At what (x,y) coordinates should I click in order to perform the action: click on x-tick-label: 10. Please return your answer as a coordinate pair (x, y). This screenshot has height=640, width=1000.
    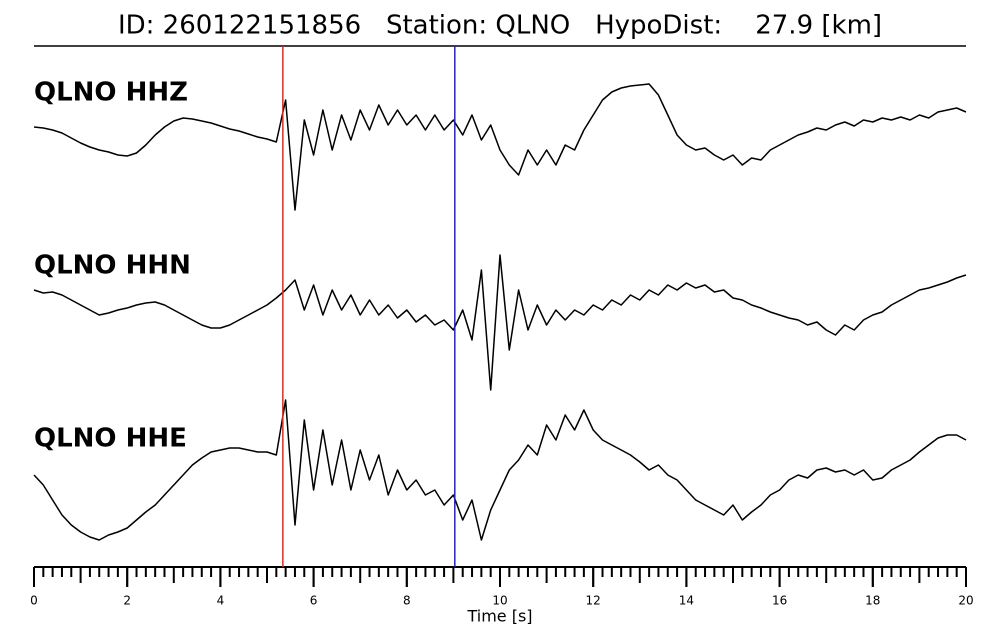
    Looking at the image, I should click on (499, 601).